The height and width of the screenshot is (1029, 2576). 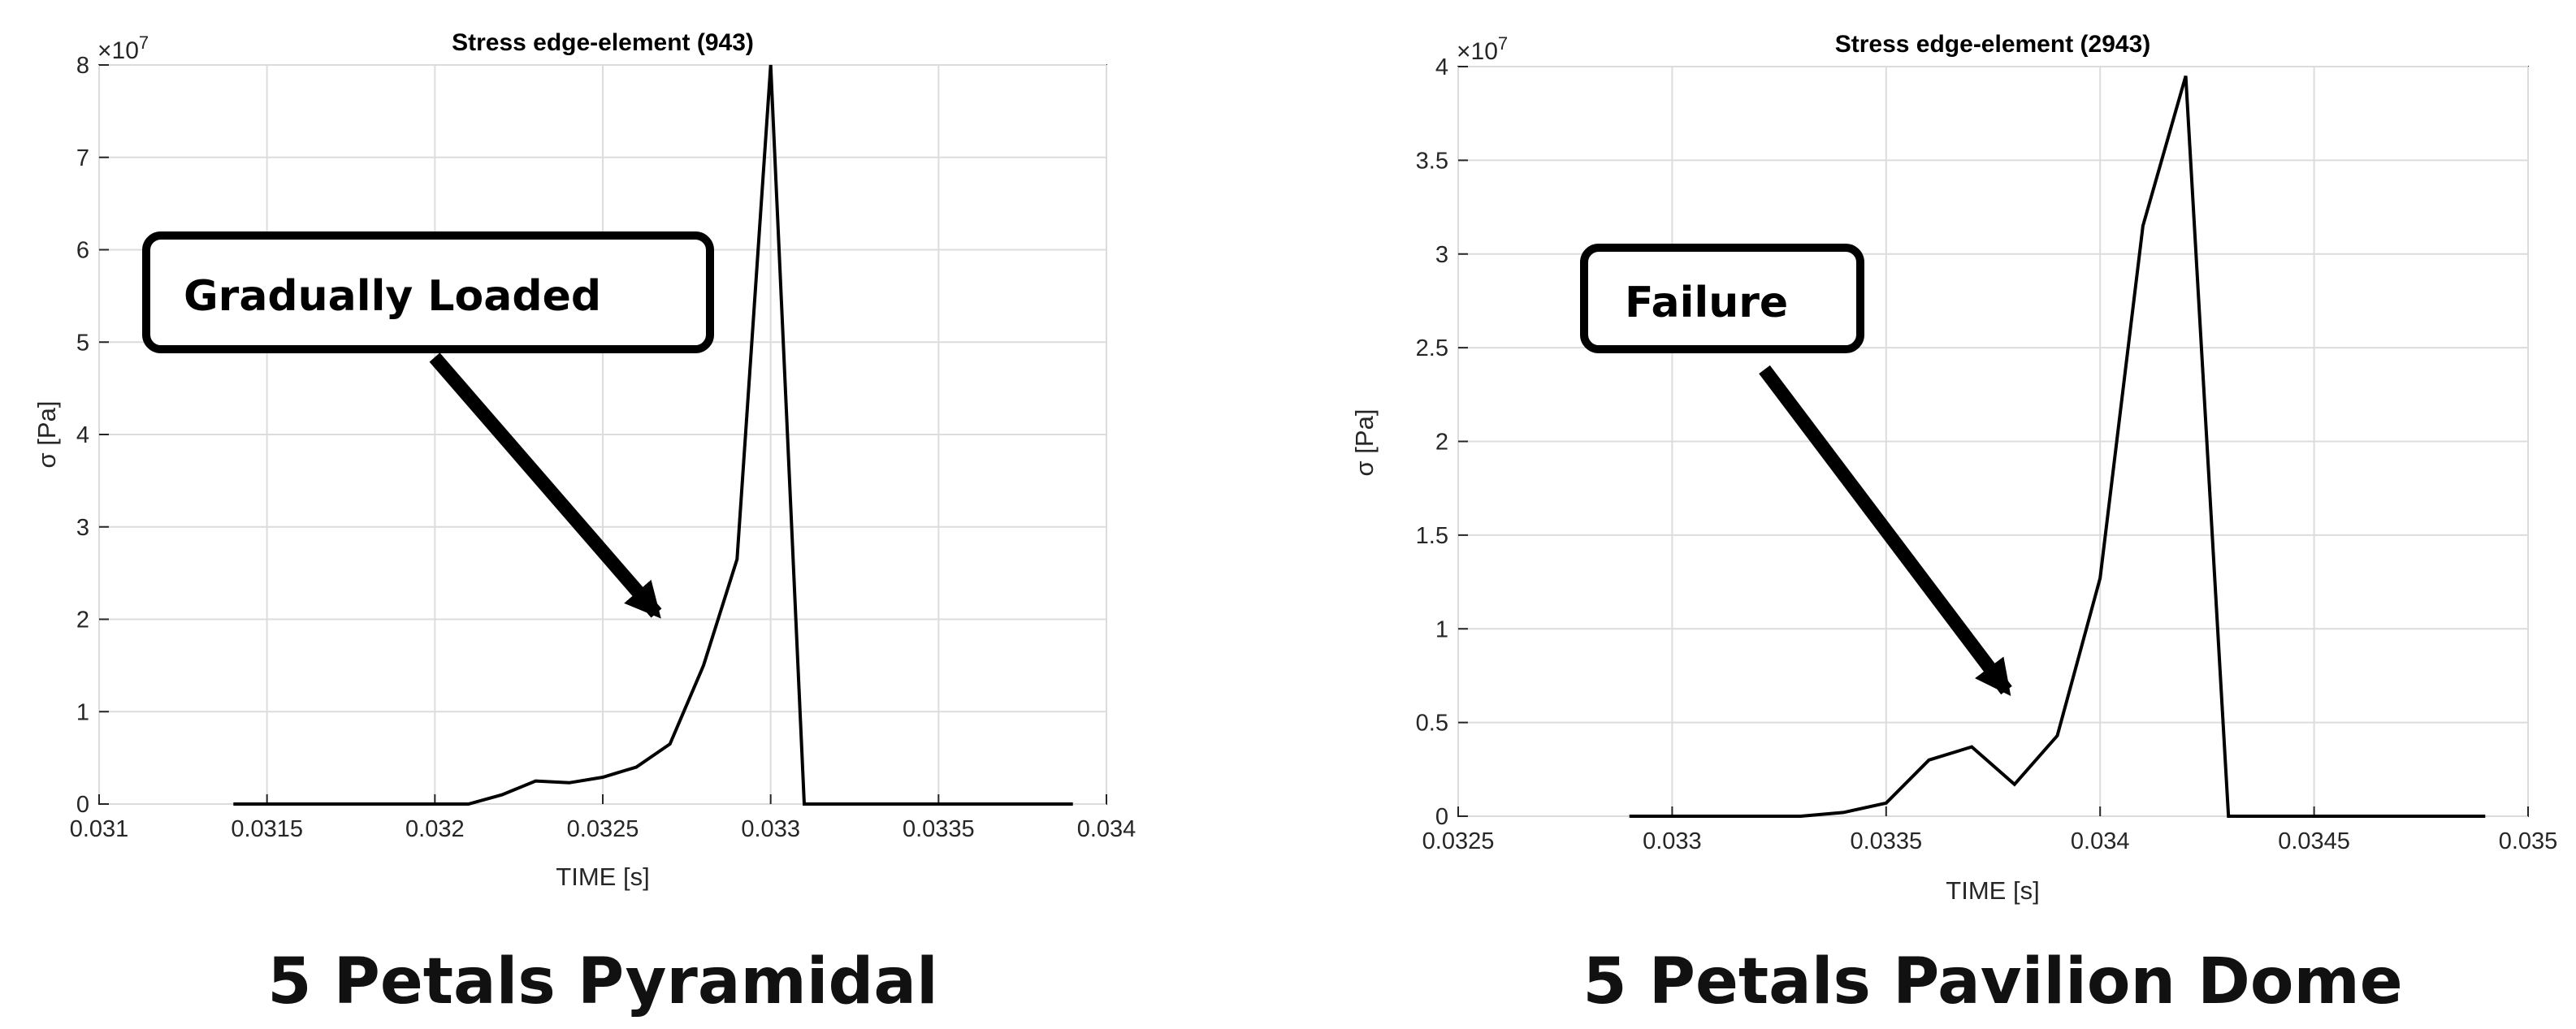 I want to click on left-y-tick-label: 5, so click(x=82, y=343).